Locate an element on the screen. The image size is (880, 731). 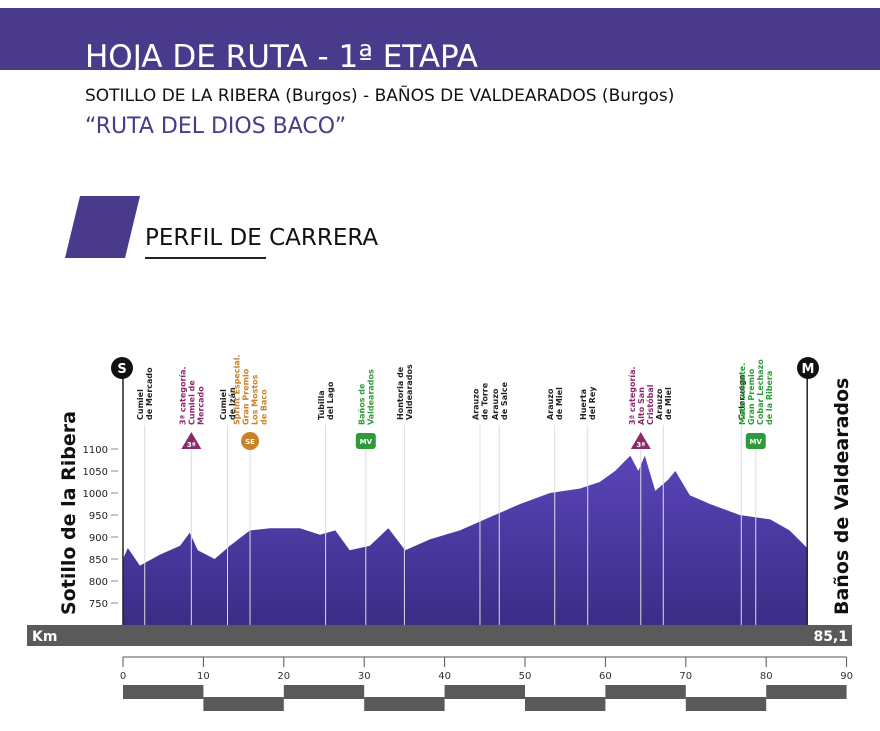
x-tick-label: 60 is located at coordinates (605, 676).